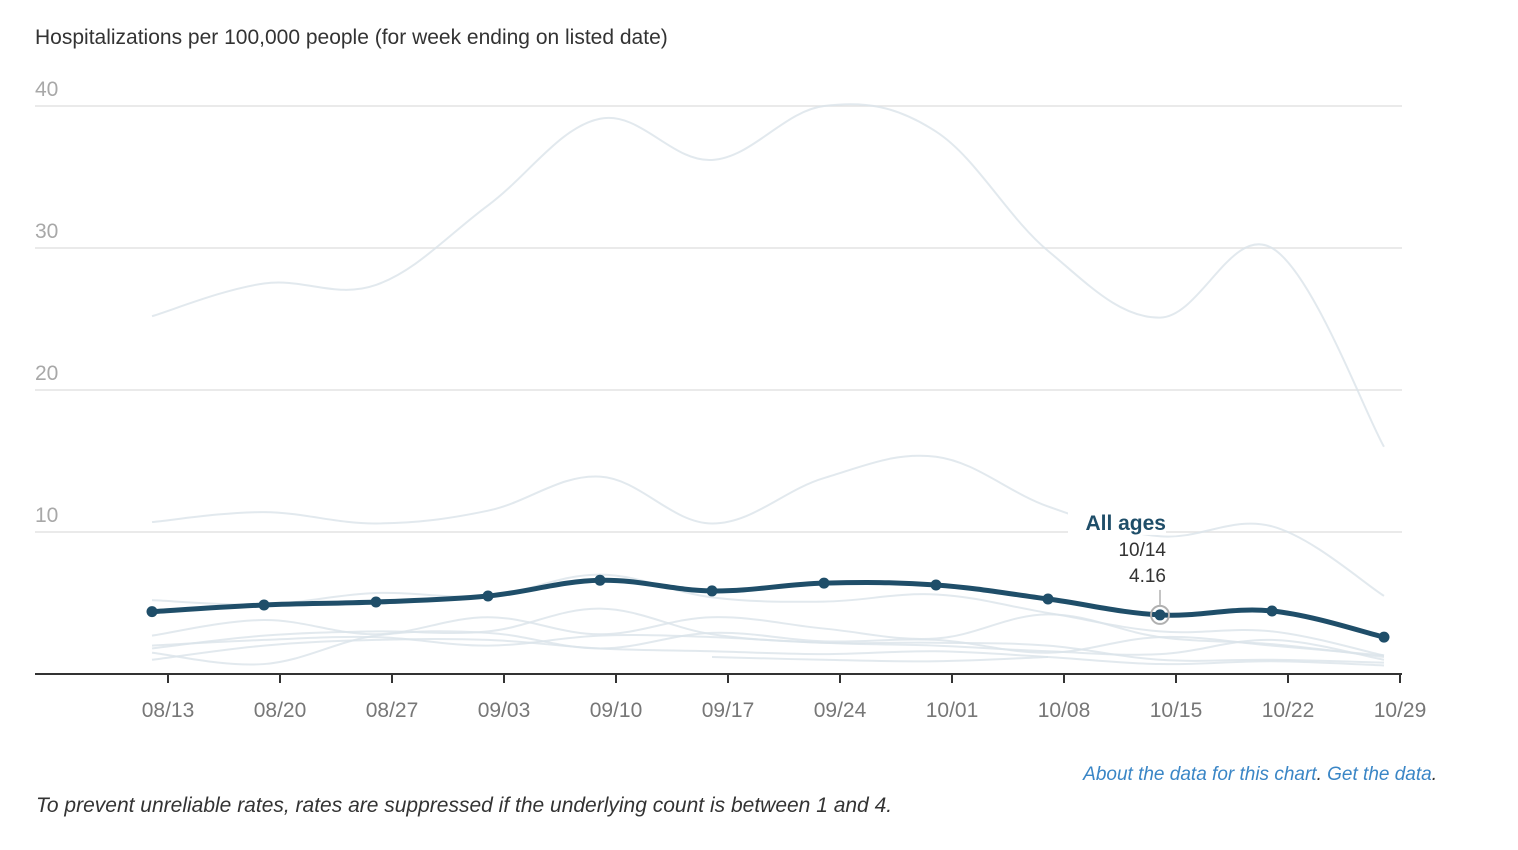 The height and width of the screenshot is (850, 1518). Describe the element at coordinates (168, 710) in the screenshot. I see `x-tick-label: 08/13` at that location.